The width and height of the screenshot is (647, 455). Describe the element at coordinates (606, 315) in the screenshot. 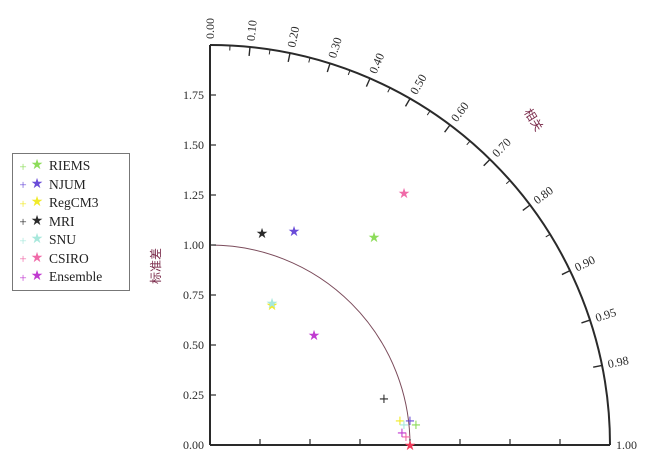

I see `correlation-tick-label: 0.95` at that location.